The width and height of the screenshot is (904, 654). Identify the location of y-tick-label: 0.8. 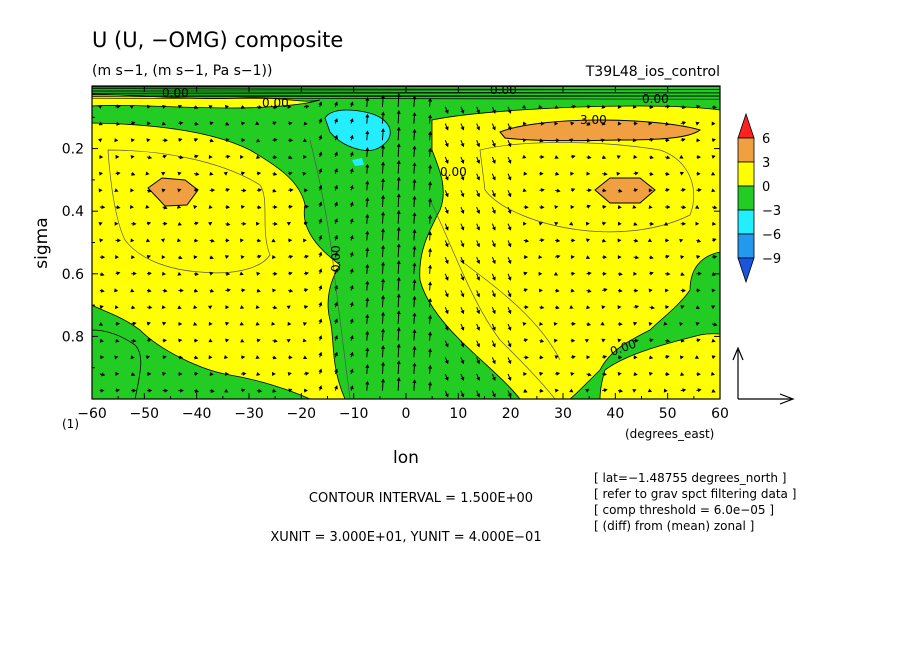
(73, 337).